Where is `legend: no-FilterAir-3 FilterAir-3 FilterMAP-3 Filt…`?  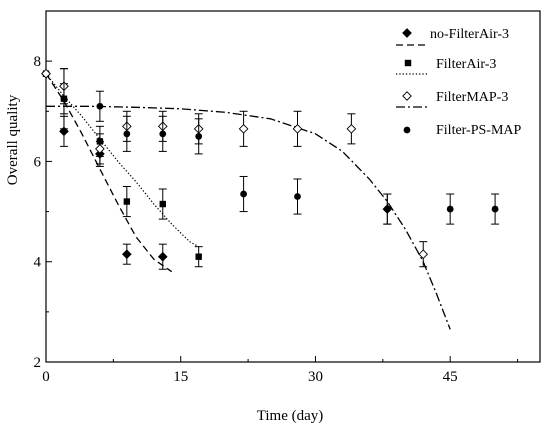 legend: no-FilterAir-3 FilterAir-3 FilterMAP-3 Filt… is located at coordinates (459, 82).